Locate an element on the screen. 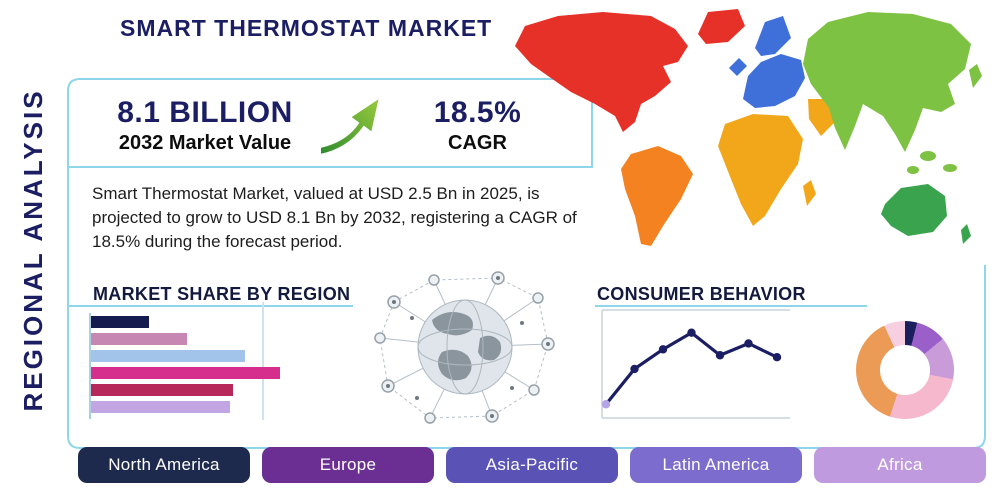  region-button-latin-america: Latin America is located at coordinates (716, 465).